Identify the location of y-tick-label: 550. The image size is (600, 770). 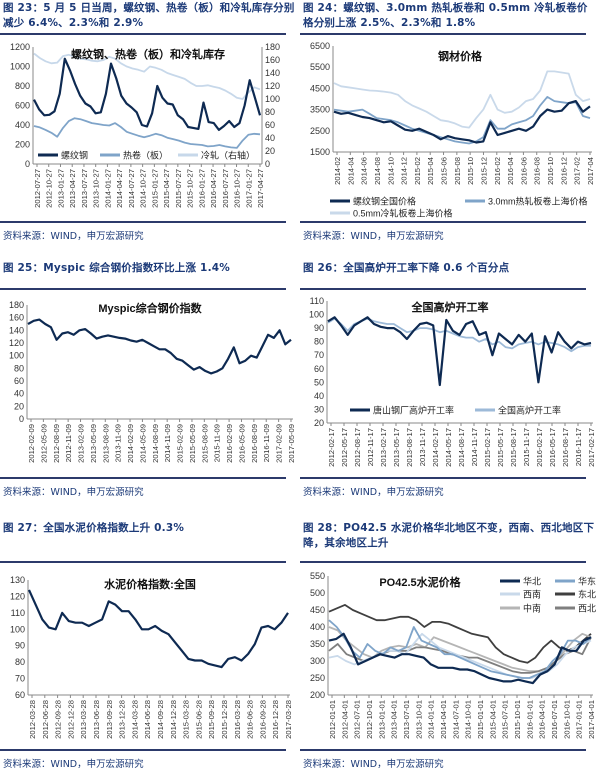
(317, 576).